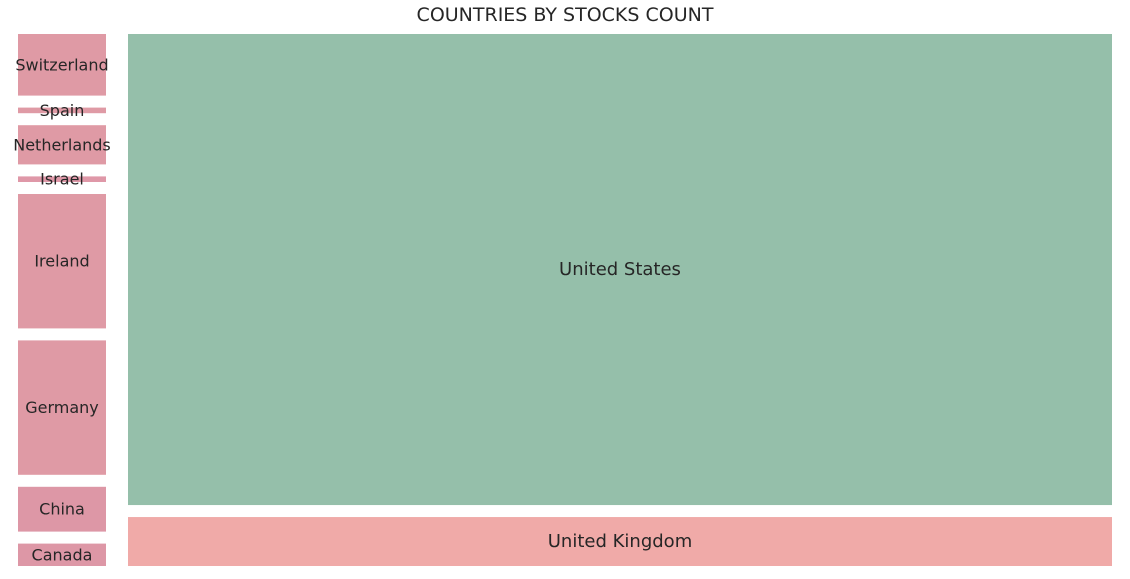 This screenshot has width=1130, height=579. I want to click on tile-ireland, so click(62, 261).